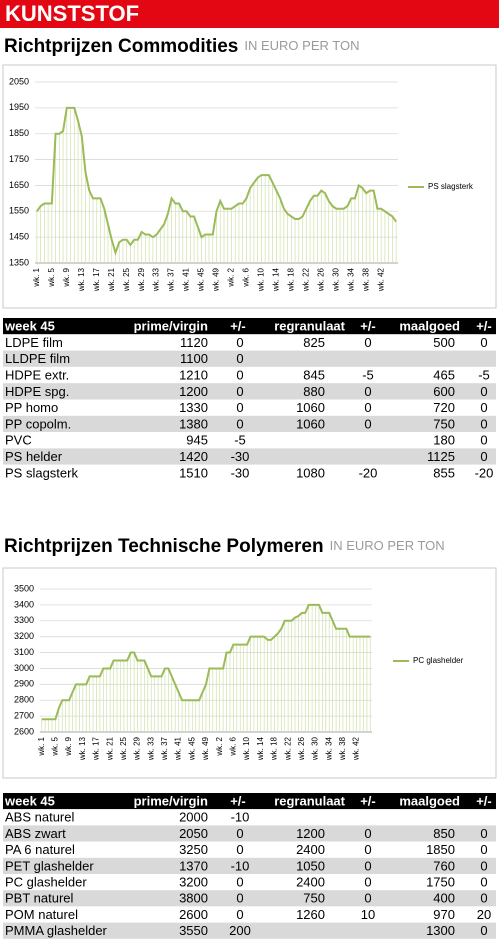 The width and height of the screenshot is (499, 939). What do you see at coordinates (24, 700) in the screenshot?
I see `y-tick-label: 2800` at bounding box center [24, 700].